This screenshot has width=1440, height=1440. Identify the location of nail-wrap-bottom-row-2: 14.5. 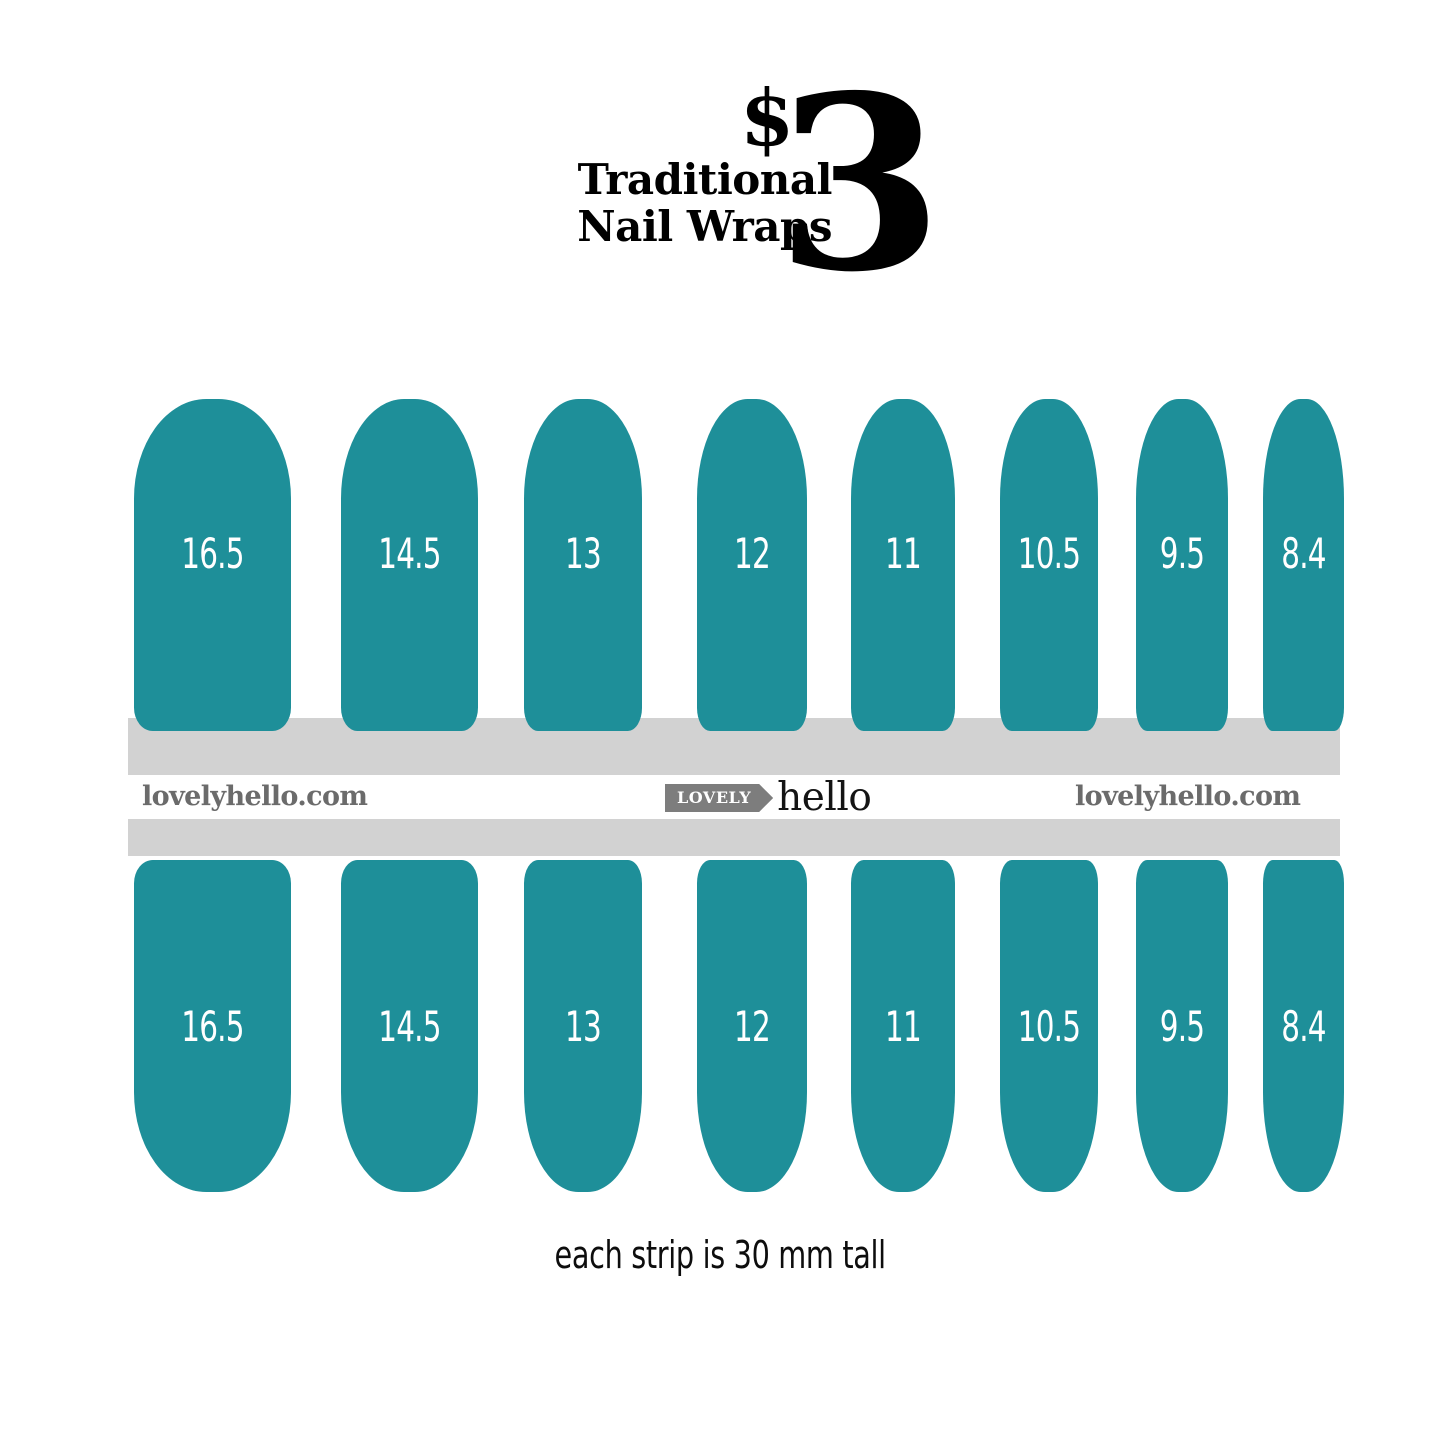
(409, 1026).